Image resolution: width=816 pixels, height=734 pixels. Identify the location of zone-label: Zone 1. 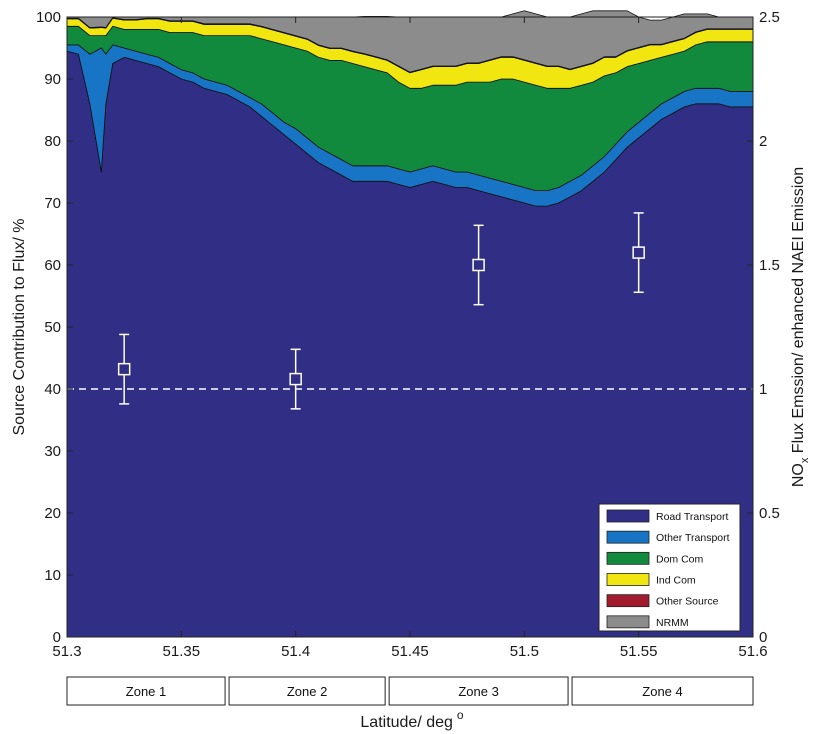
(146, 691).